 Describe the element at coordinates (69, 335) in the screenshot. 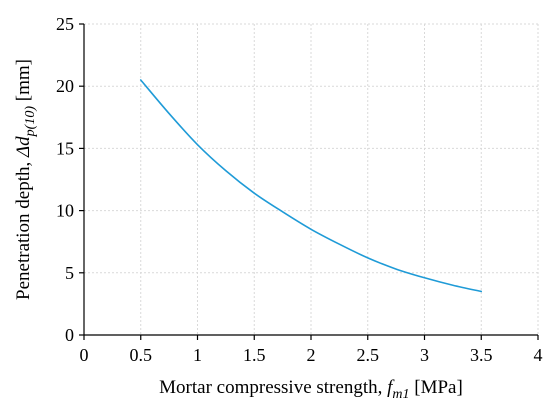

I see `y-tick-label: 0` at that location.